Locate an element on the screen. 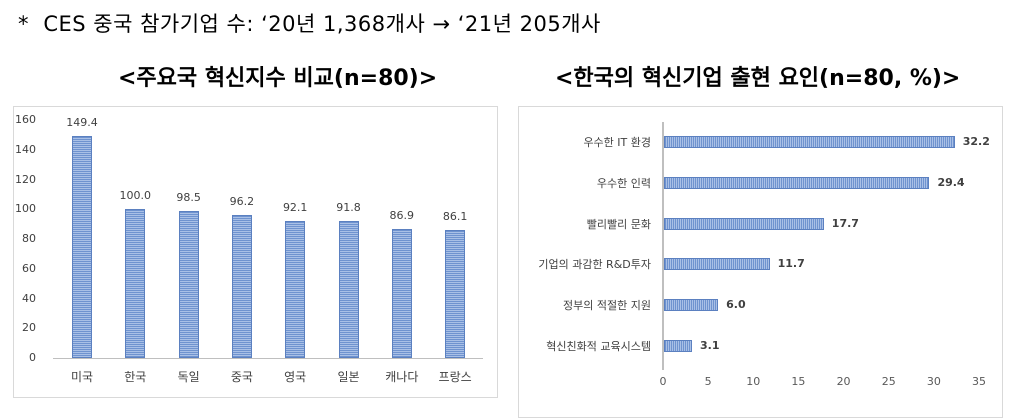  category-label: 한국 is located at coordinates (135, 377).